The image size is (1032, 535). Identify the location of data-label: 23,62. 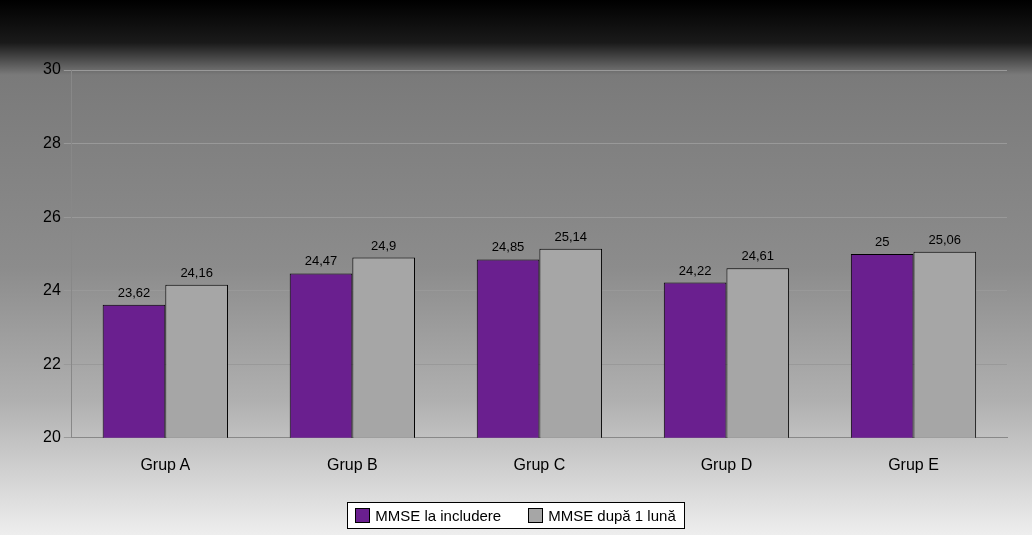
(134, 292).